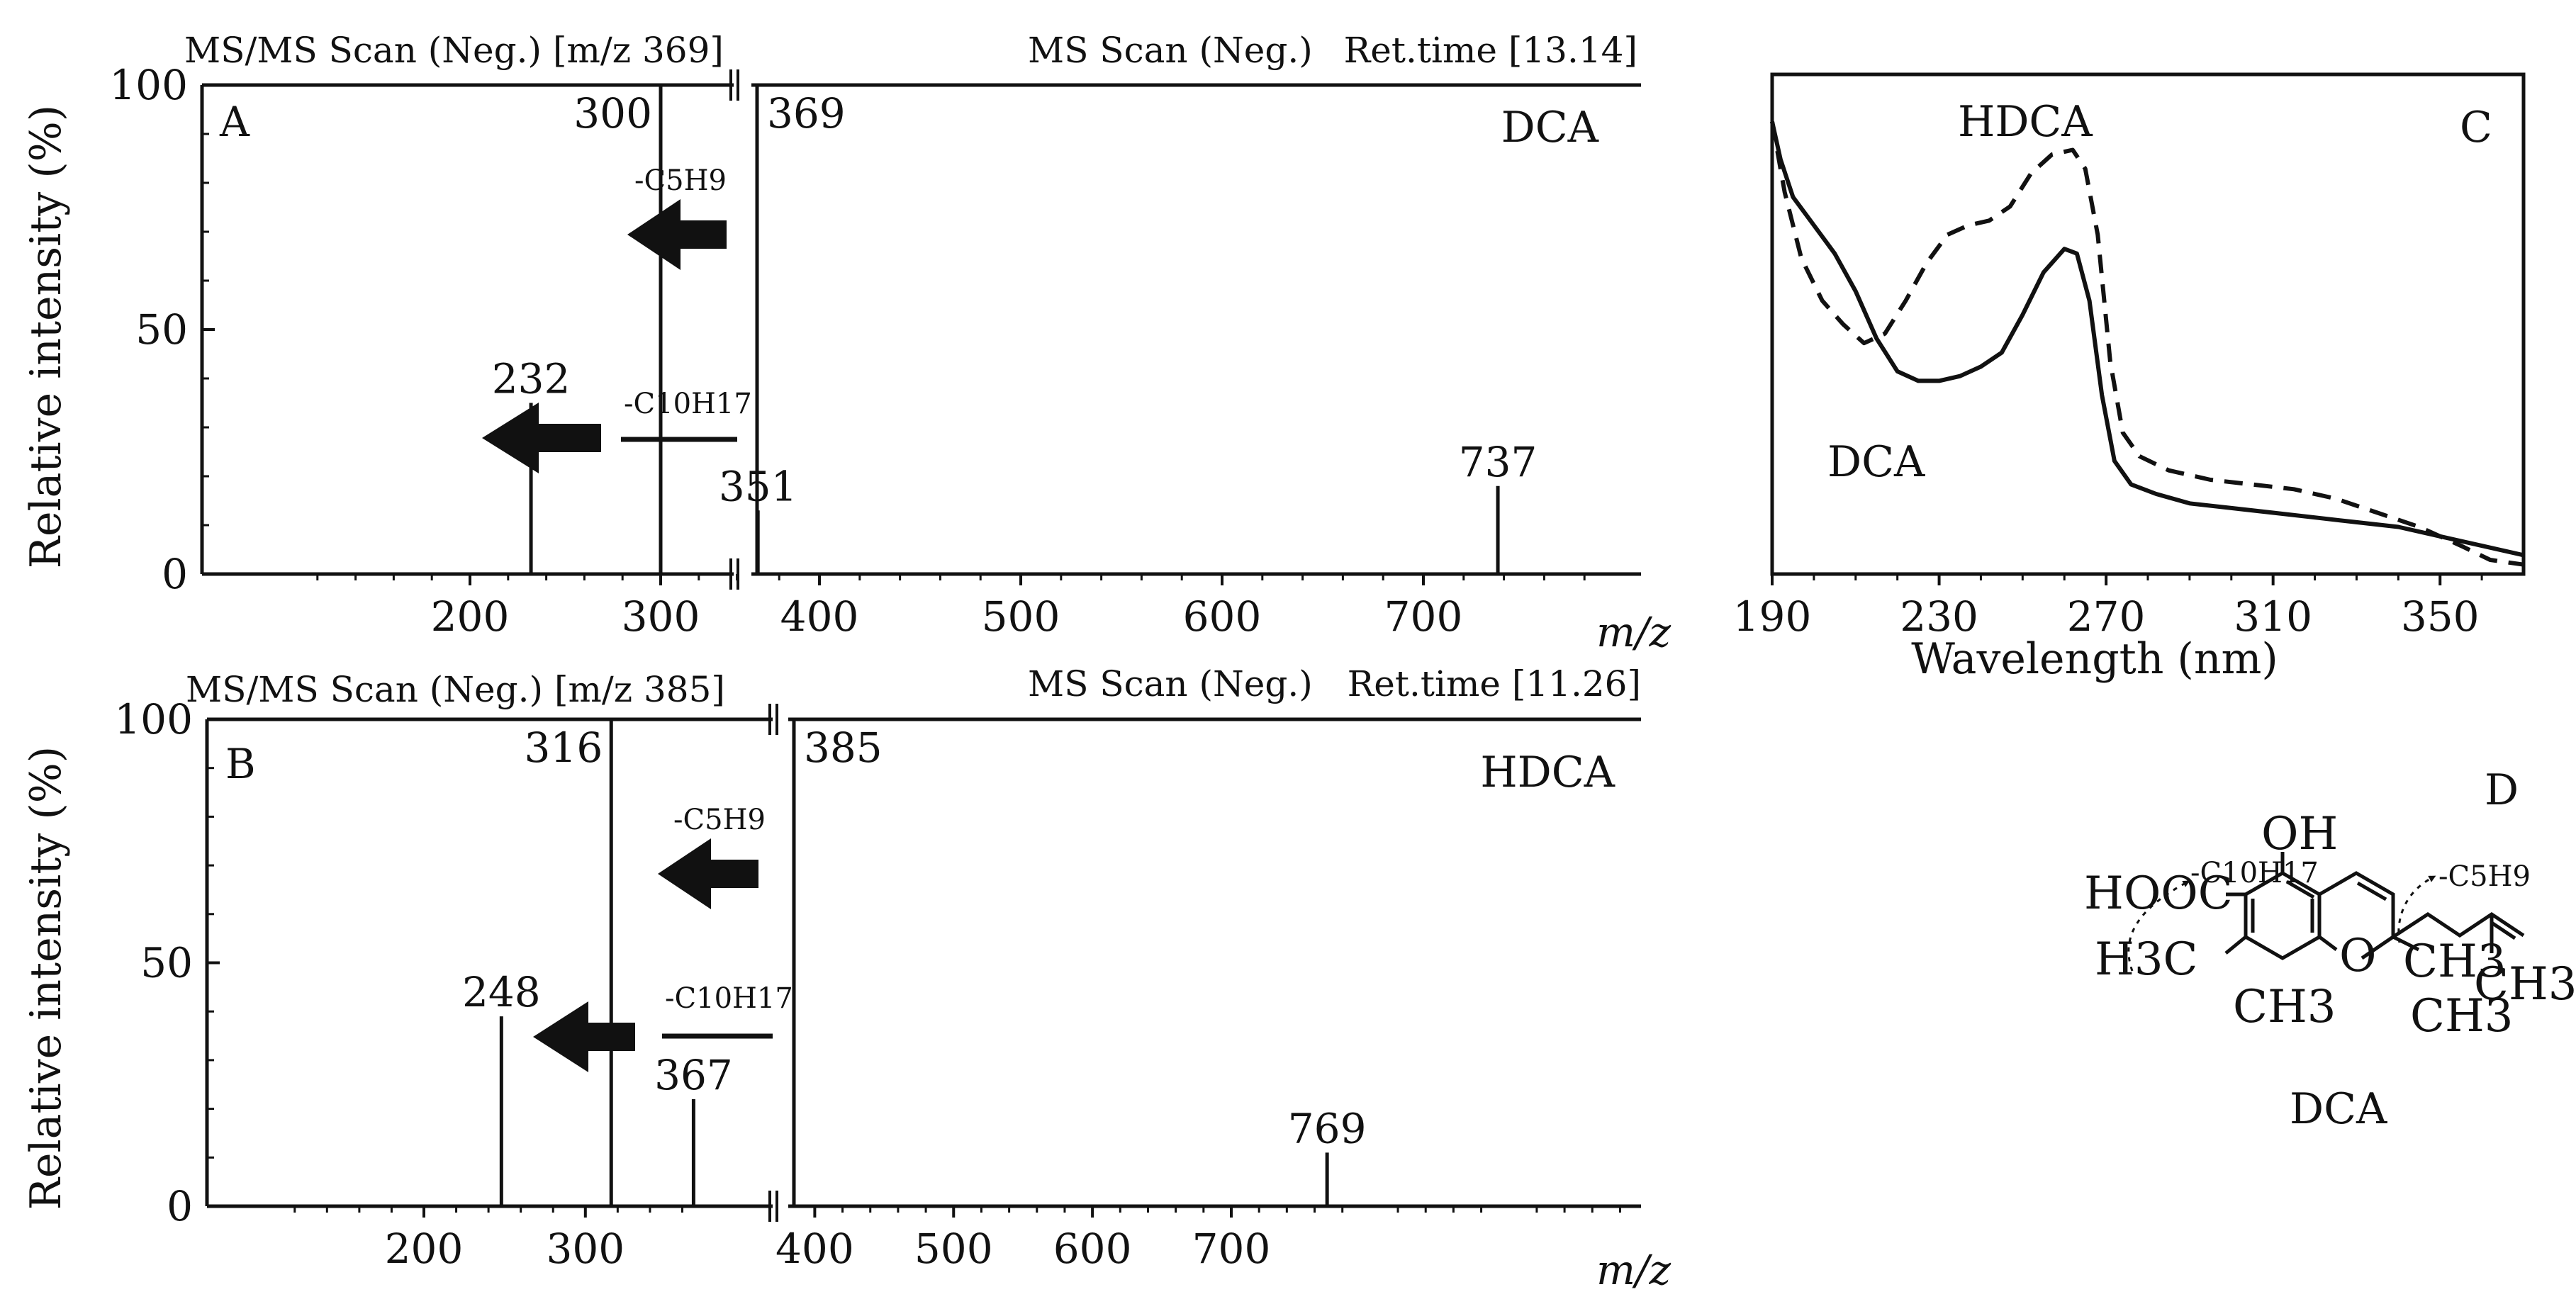 The height and width of the screenshot is (1304, 2576). I want to click on ch3-bond, so click(2235, 945).